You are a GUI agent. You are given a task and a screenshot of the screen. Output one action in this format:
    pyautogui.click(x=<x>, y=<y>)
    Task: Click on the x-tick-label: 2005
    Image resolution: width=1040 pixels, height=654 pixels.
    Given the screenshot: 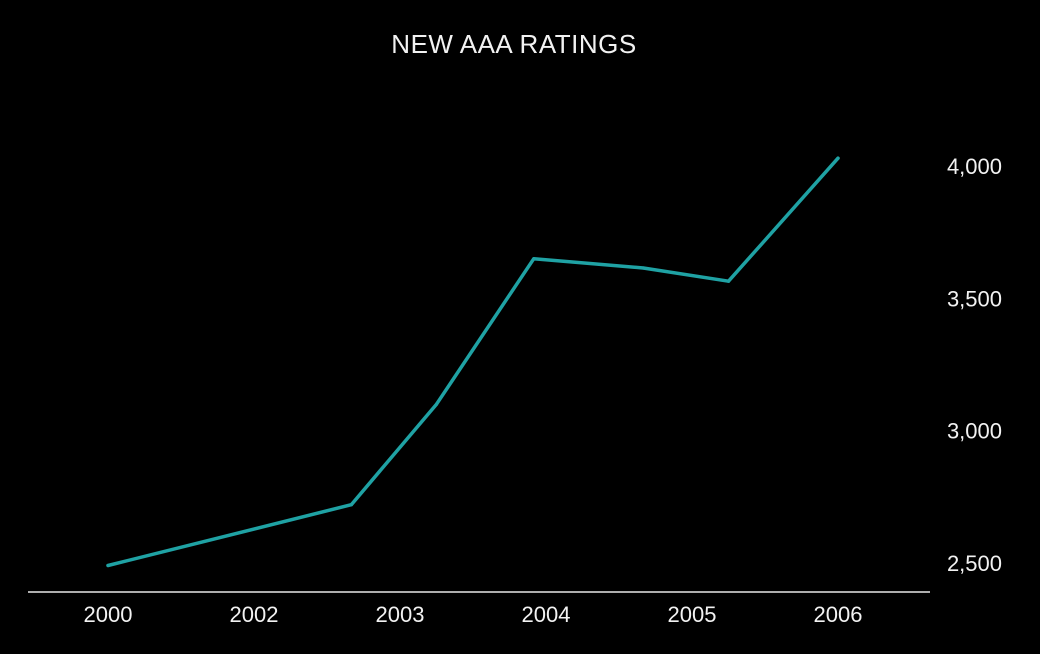 What is the action you would take?
    pyautogui.click(x=692, y=614)
    